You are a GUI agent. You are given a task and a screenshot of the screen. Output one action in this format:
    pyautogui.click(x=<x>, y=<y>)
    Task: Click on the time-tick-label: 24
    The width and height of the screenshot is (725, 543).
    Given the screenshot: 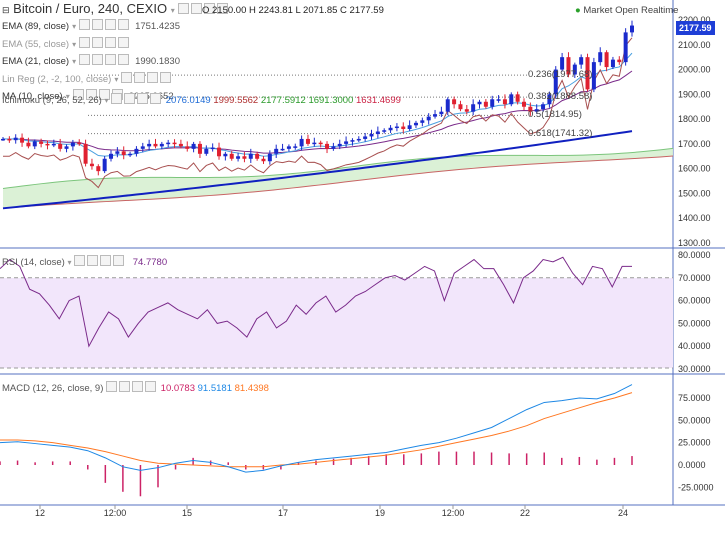 What is the action you would take?
    pyautogui.click(x=623, y=513)
    